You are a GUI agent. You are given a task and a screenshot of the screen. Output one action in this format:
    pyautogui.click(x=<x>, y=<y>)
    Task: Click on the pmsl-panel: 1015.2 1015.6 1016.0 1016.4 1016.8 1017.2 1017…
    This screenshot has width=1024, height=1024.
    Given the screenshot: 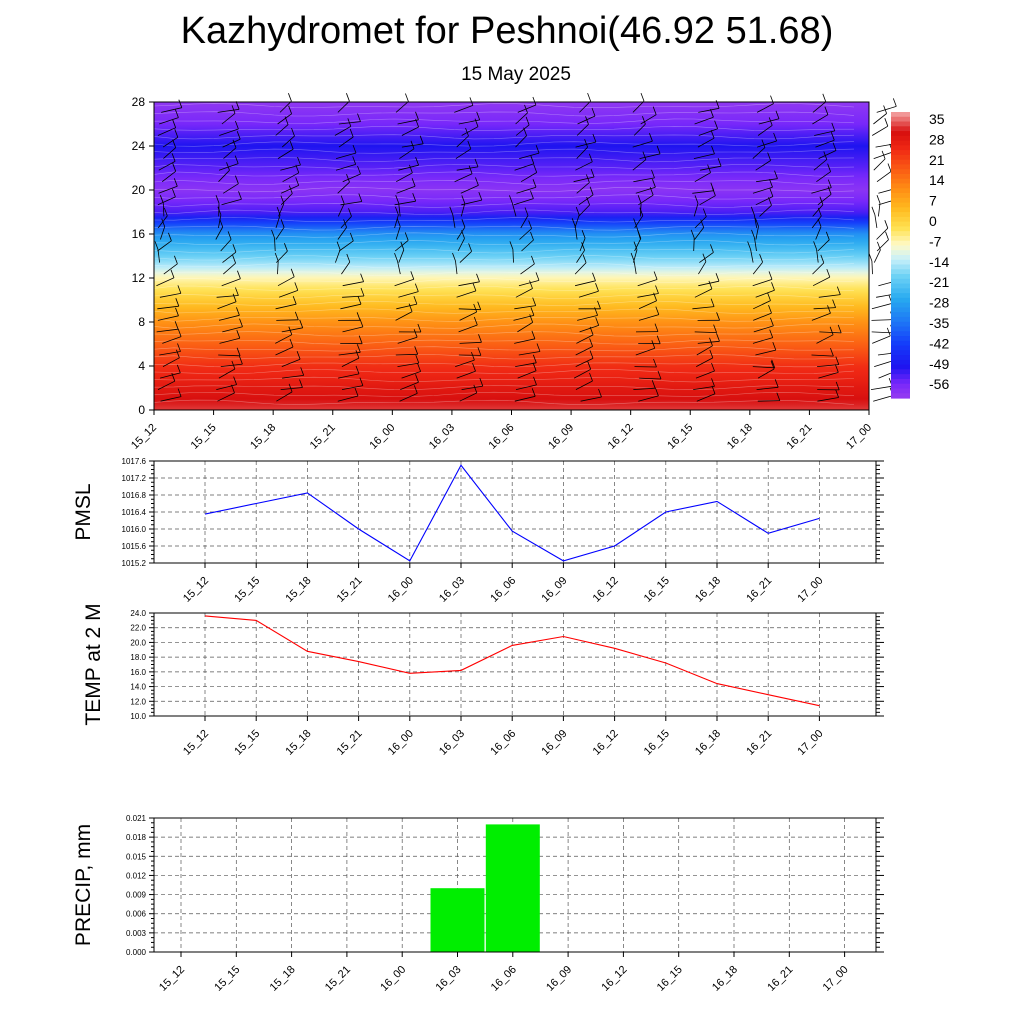 What is the action you would take?
    pyautogui.click(x=478, y=531)
    